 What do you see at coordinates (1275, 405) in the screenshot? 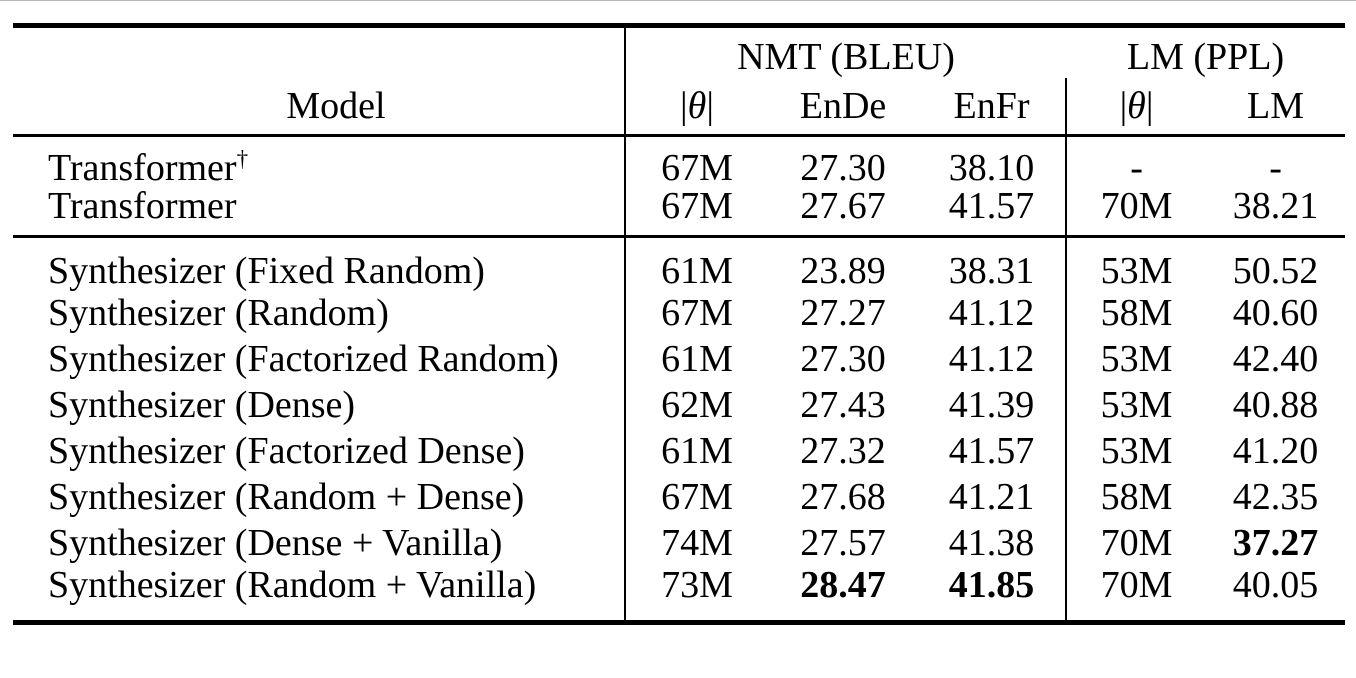
I see `value-cell: 40.88` at bounding box center [1275, 405].